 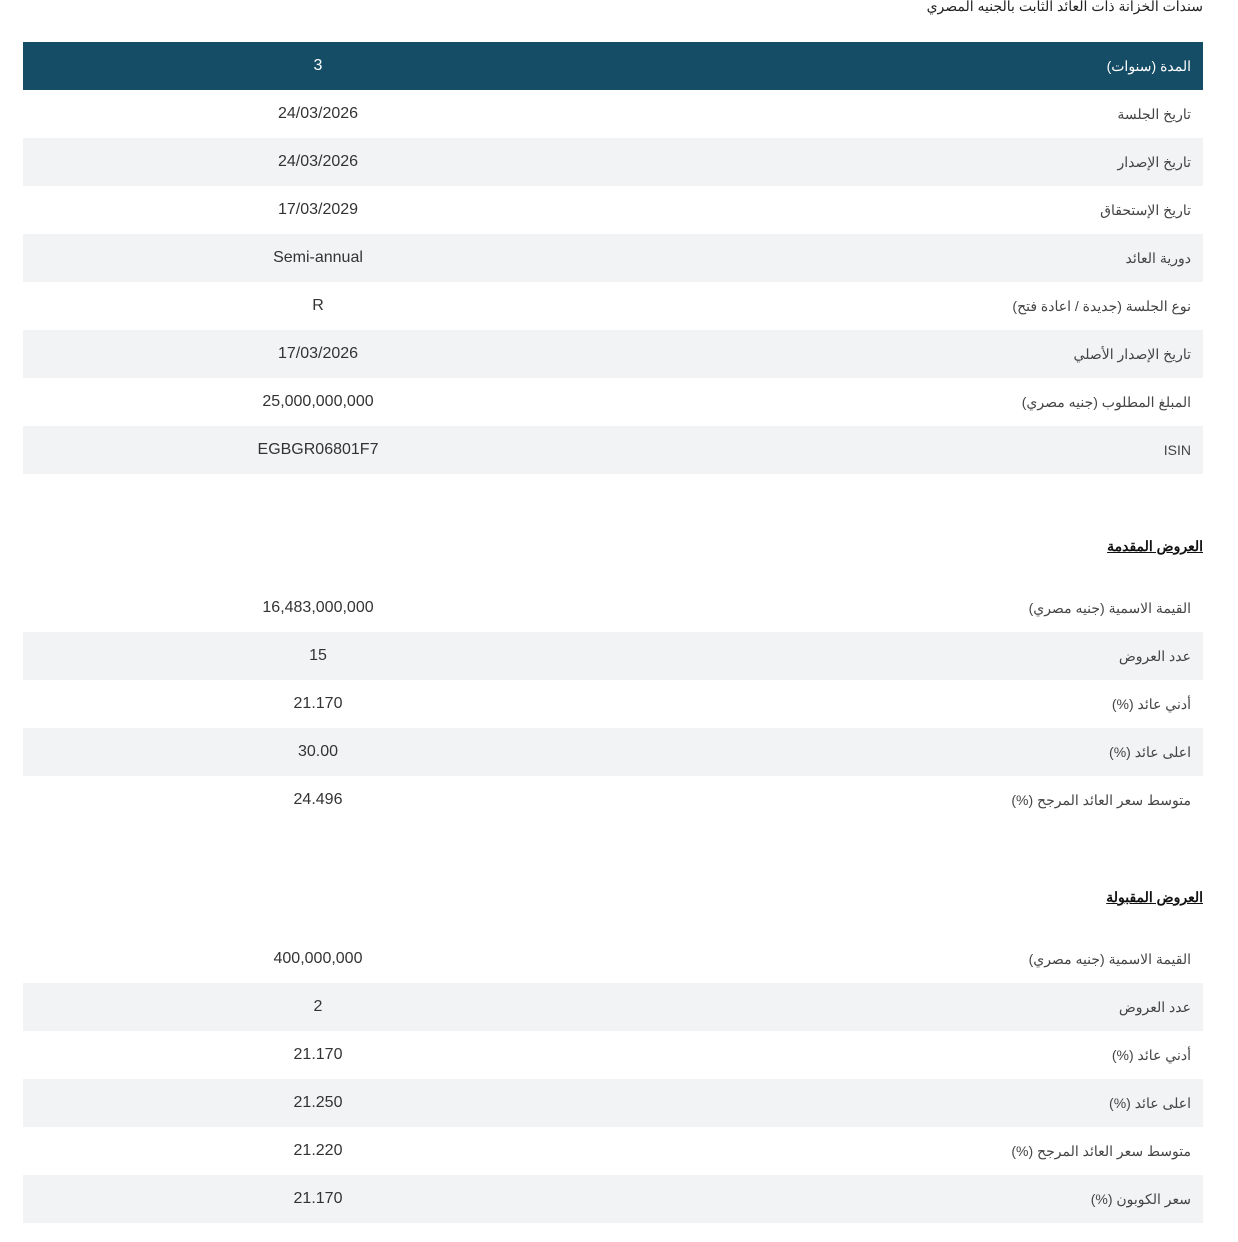 What do you see at coordinates (1154, 113) in the screenshot?
I see `row-label: تاريخ الجلسة` at bounding box center [1154, 113].